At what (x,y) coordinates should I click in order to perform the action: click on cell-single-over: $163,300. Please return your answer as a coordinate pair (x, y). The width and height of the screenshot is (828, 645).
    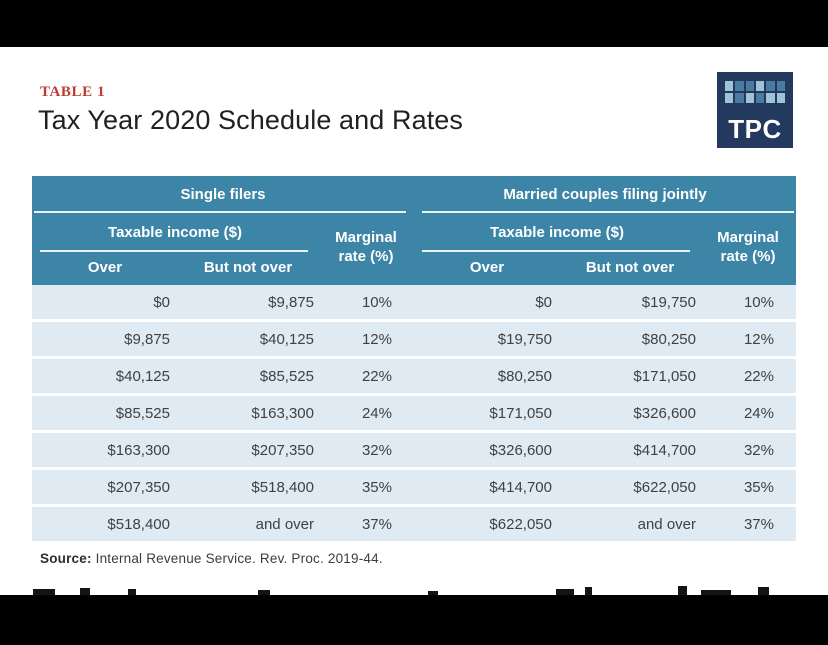
    Looking at the image, I should click on (138, 450).